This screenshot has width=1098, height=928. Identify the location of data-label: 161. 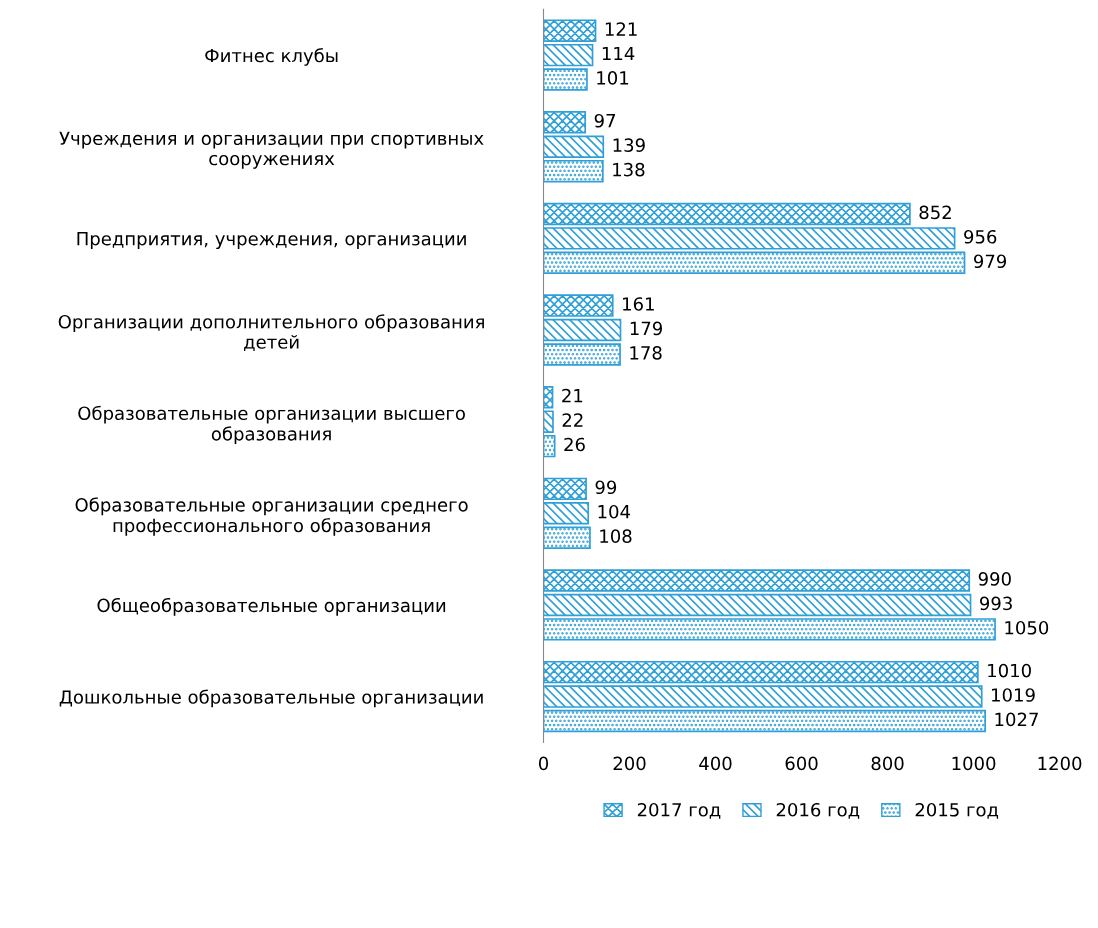
(638, 304).